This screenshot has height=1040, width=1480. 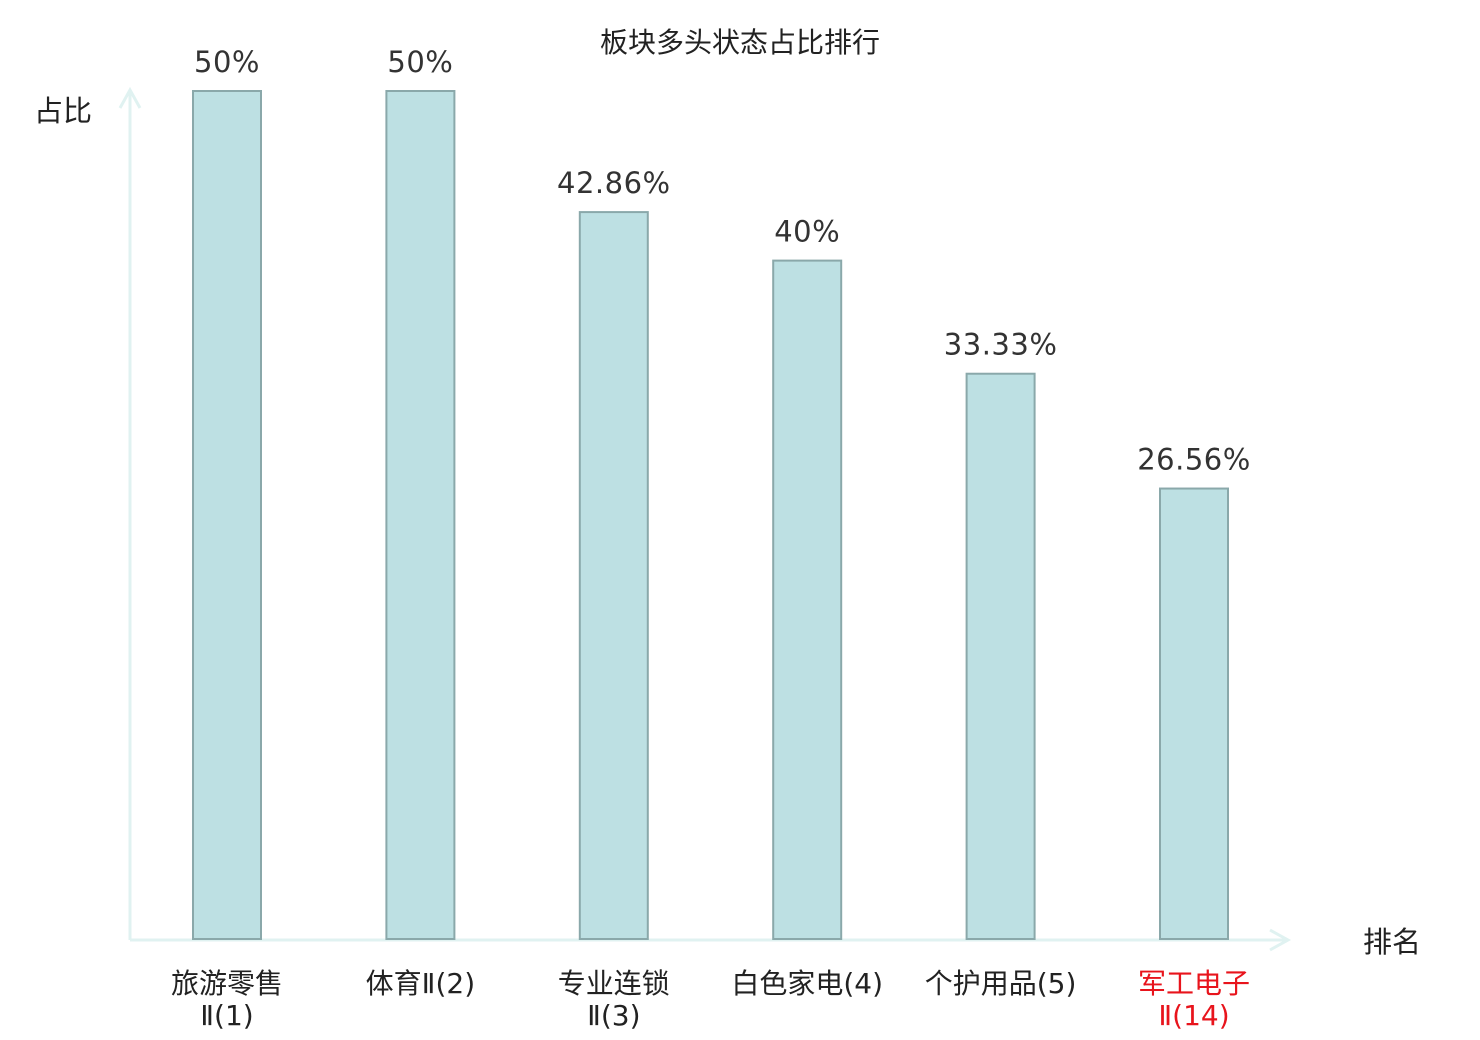 I want to click on category-label-2: 体育Ⅱ(2), so click(x=420, y=983).